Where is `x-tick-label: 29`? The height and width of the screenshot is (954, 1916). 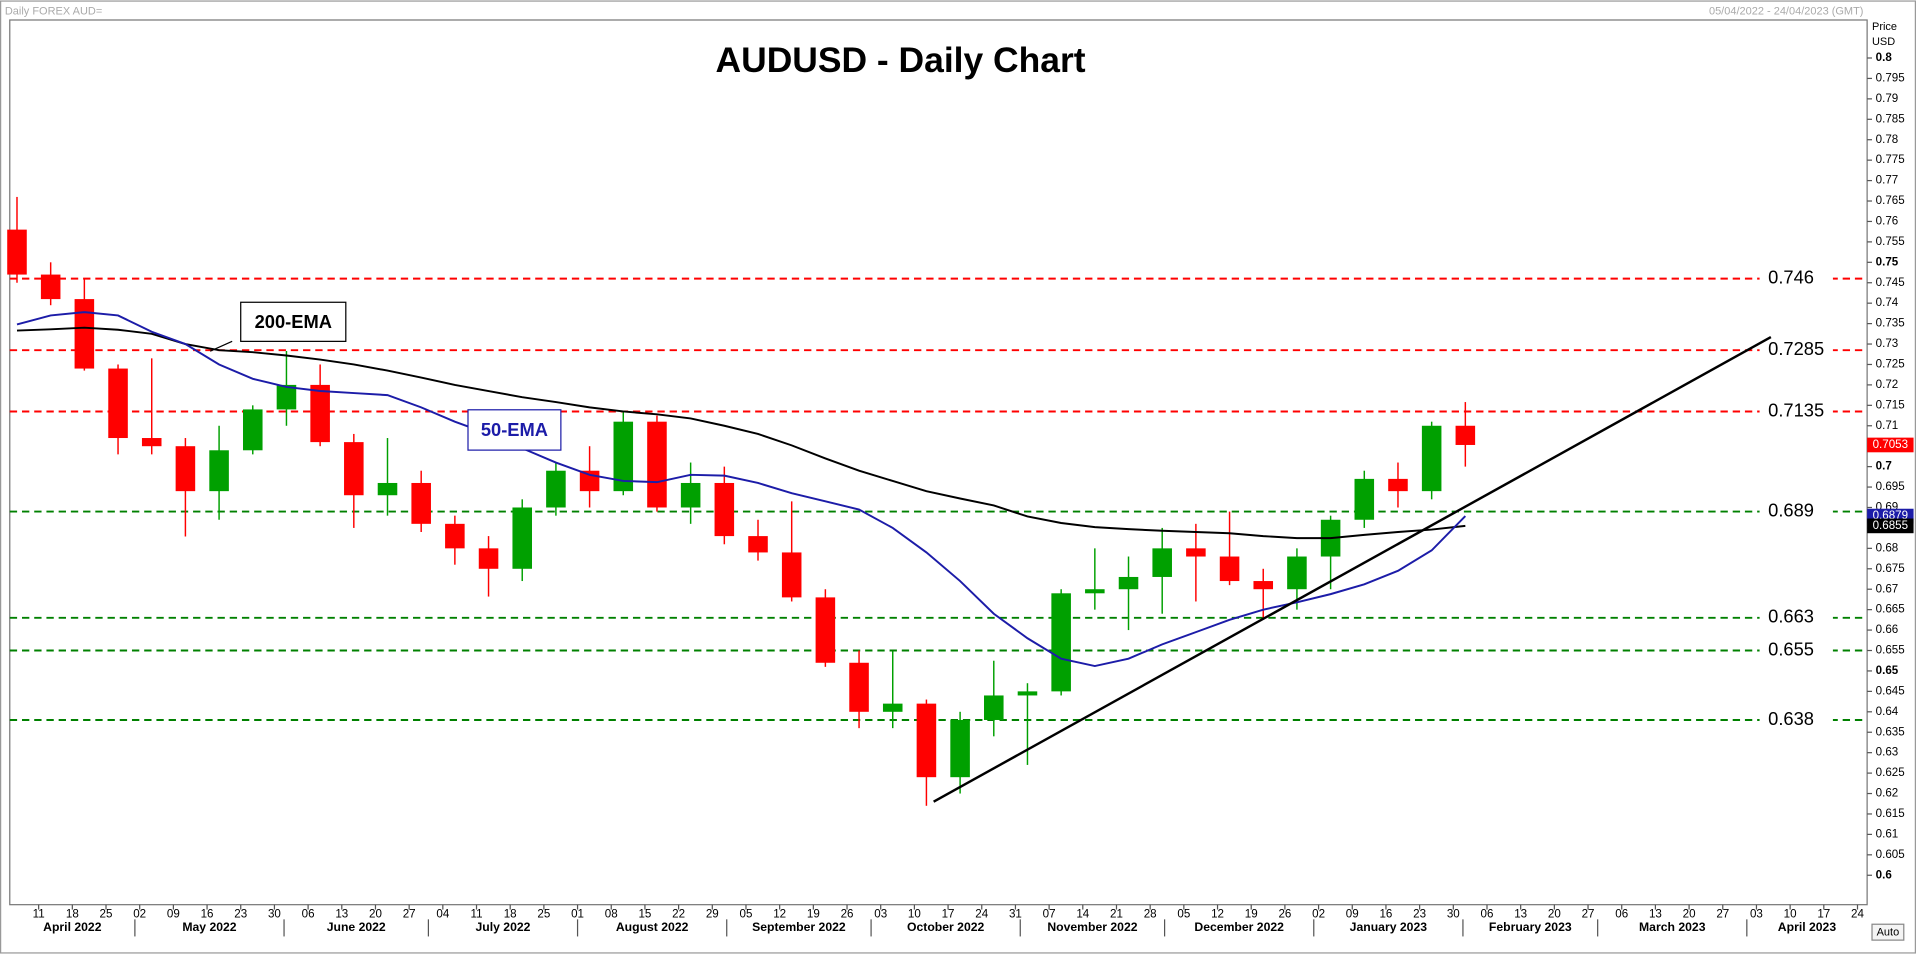
x-tick-label: 29 is located at coordinates (712, 914).